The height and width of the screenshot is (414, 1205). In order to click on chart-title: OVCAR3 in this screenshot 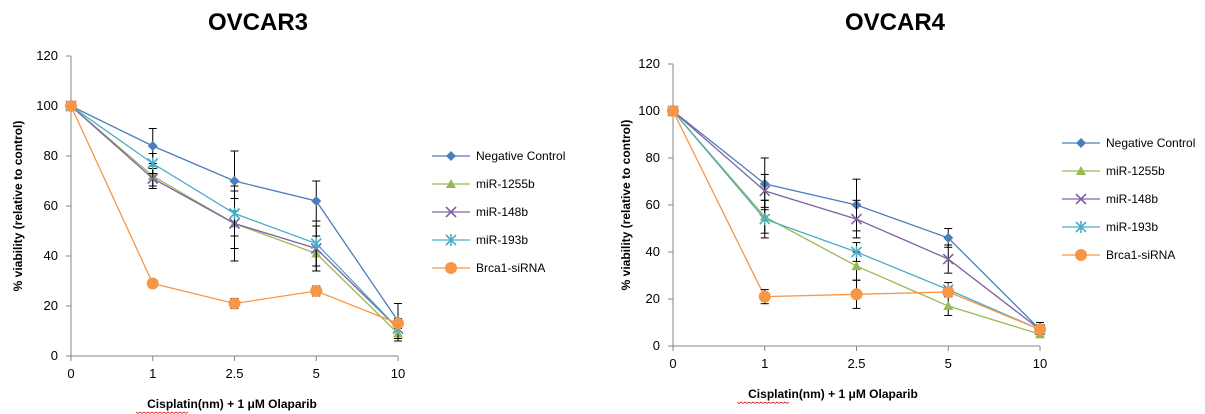, I will do `click(258, 22)`.